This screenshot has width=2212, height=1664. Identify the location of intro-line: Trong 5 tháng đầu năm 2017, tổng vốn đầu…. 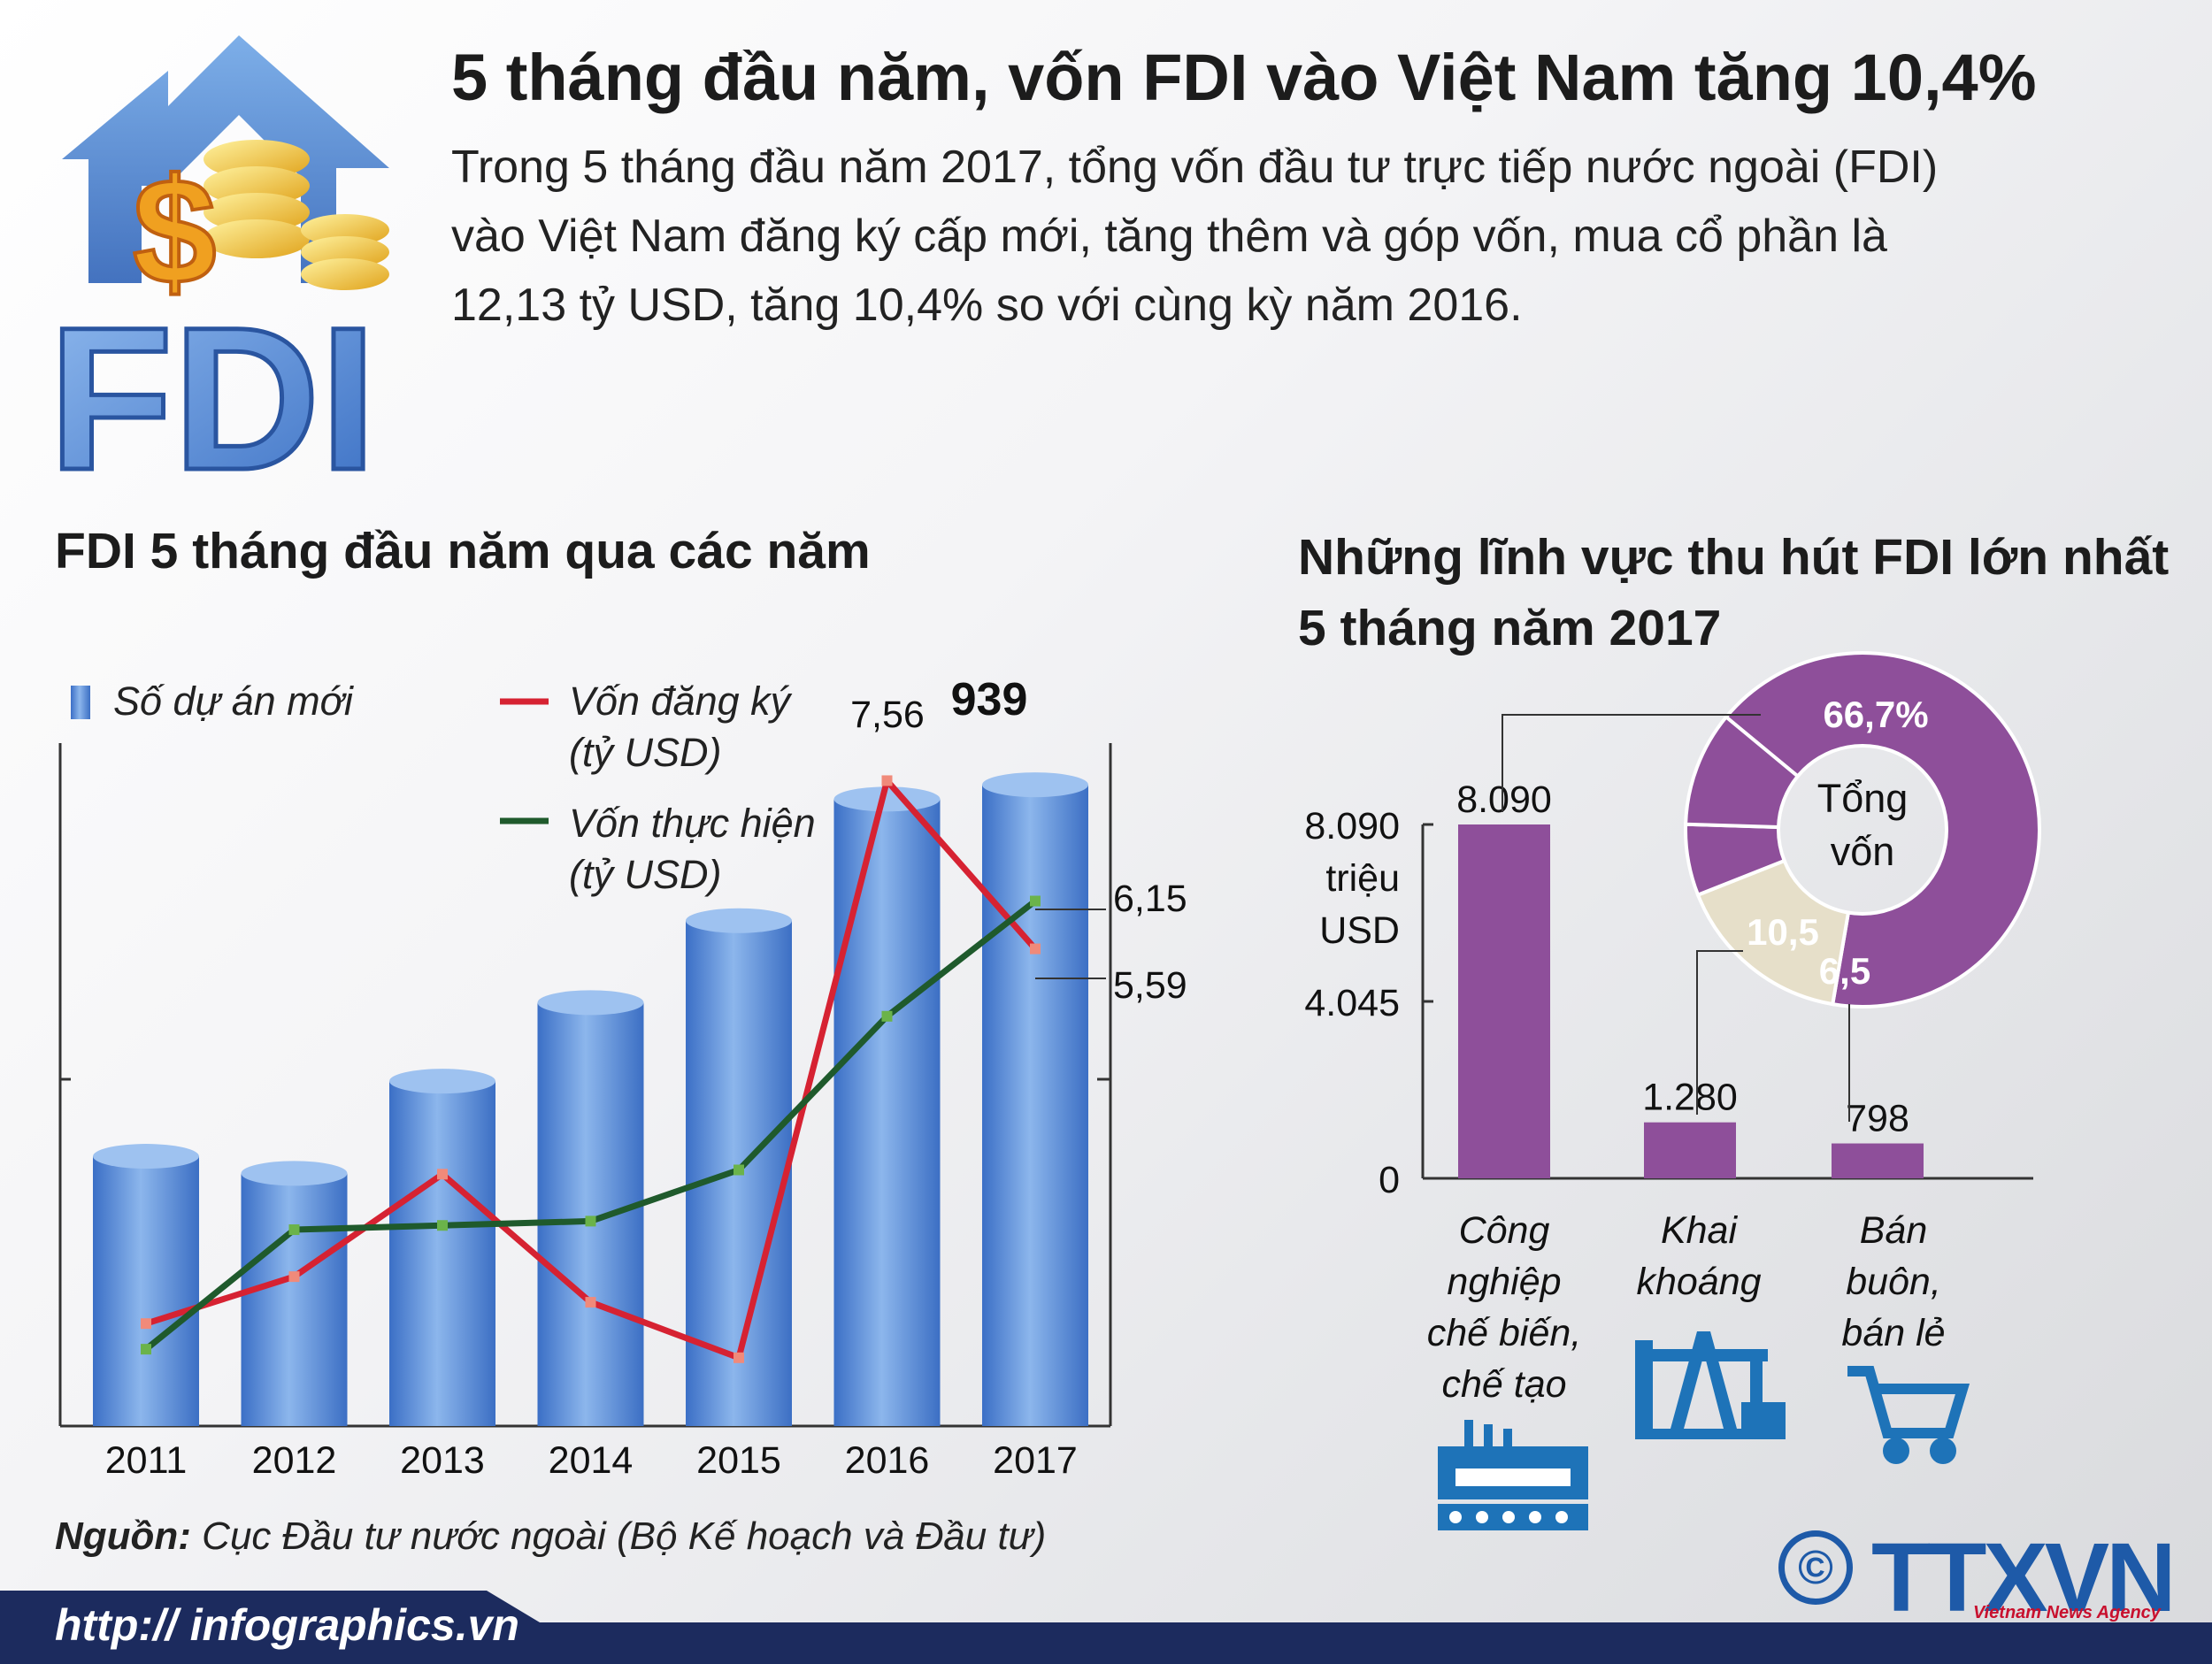
(1195, 167).